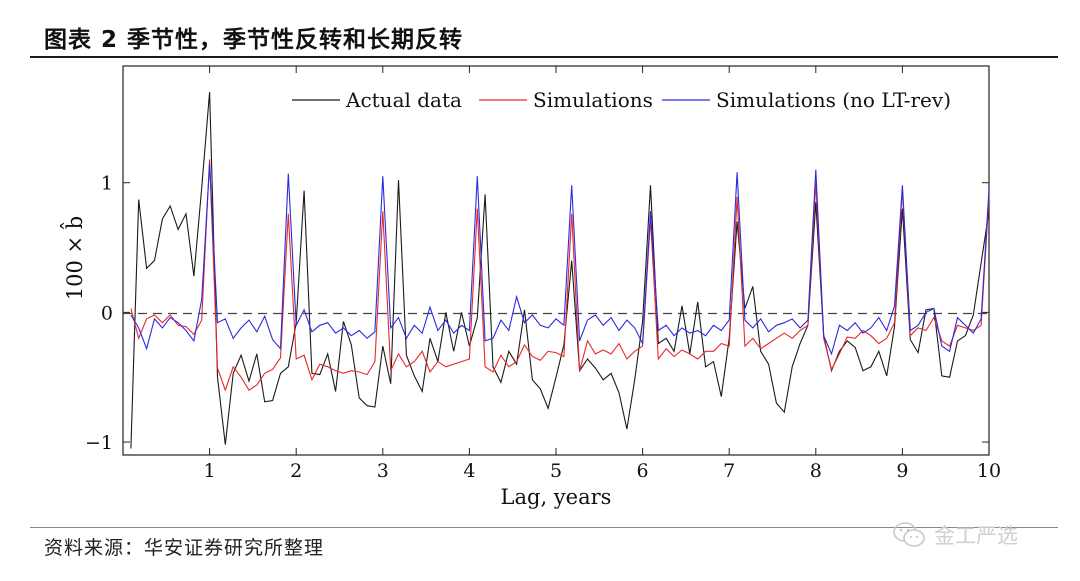 This screenshot has width=1080, height=581. I want to click on x-tick-label: 10, so click(989, 471).